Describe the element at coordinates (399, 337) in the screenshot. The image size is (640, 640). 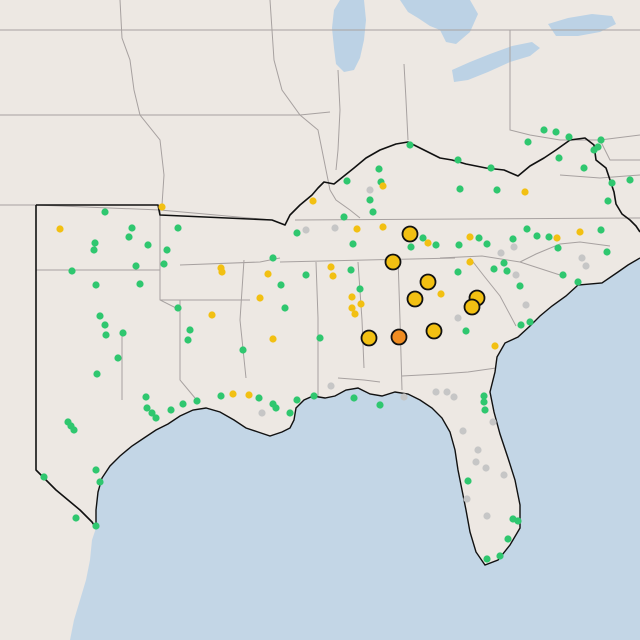
I see `highlighted-marker-usg` at that location.